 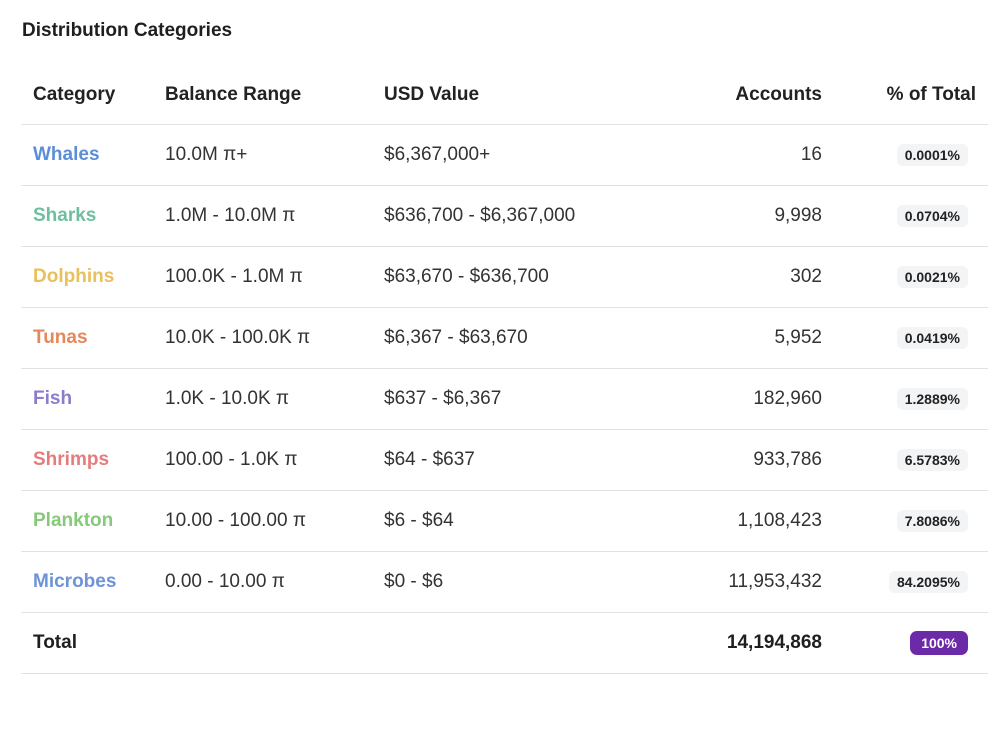 I want to click on percent-cell: 0.0001%, so click(x=905, y=155).